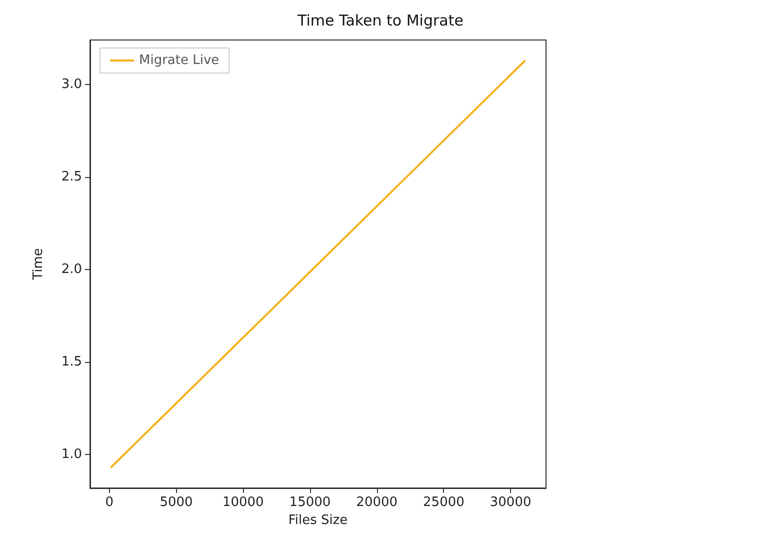 Image resolution: width=761 pixels, height=543 pixels. What do you see at coordinates (511, 502) in the screenshot?
I see `x-tick-label: 30000` at bounding box center [511, 502].